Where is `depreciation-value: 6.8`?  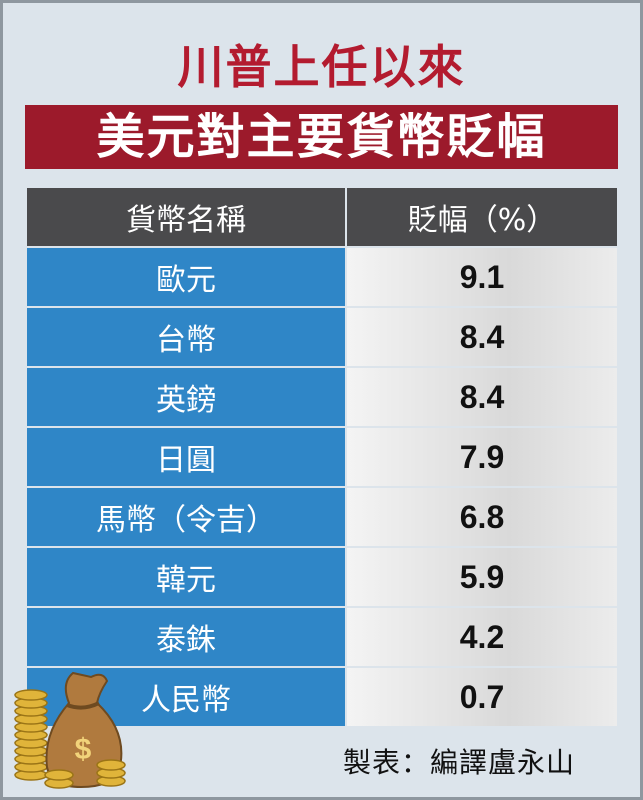 depreciation-value: 6.8 is located at coordinates (482, 517).